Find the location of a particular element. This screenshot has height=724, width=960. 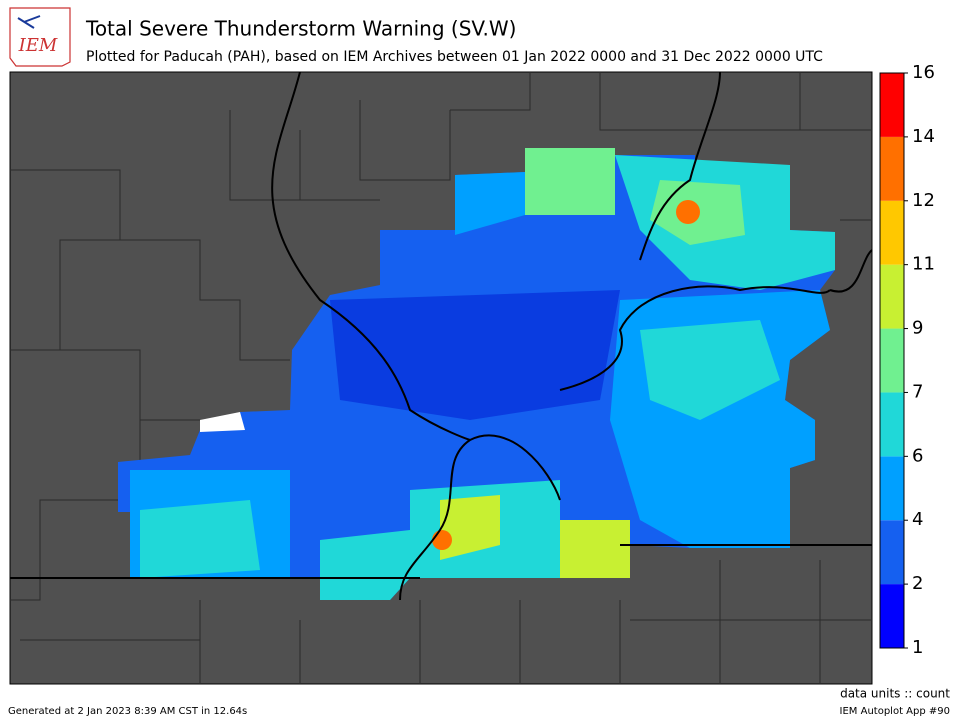

app-note: IEM Autoplot App #90 is located at coordinates (895, 711).